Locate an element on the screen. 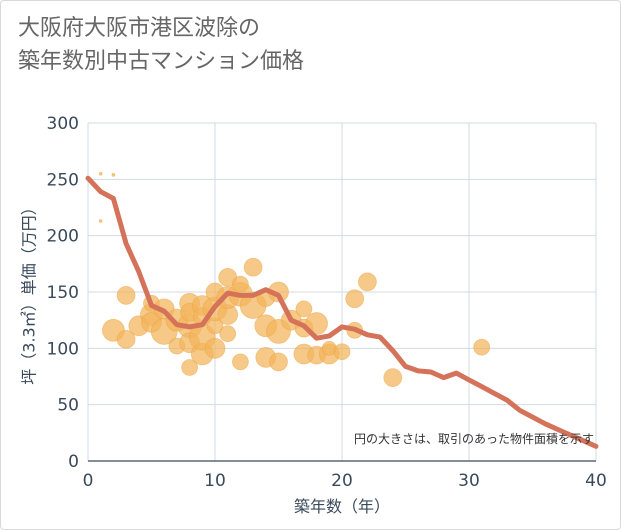  size-note: 円の大きさは、取引のあった物件面積を示す is located at coordinates (474, 438).